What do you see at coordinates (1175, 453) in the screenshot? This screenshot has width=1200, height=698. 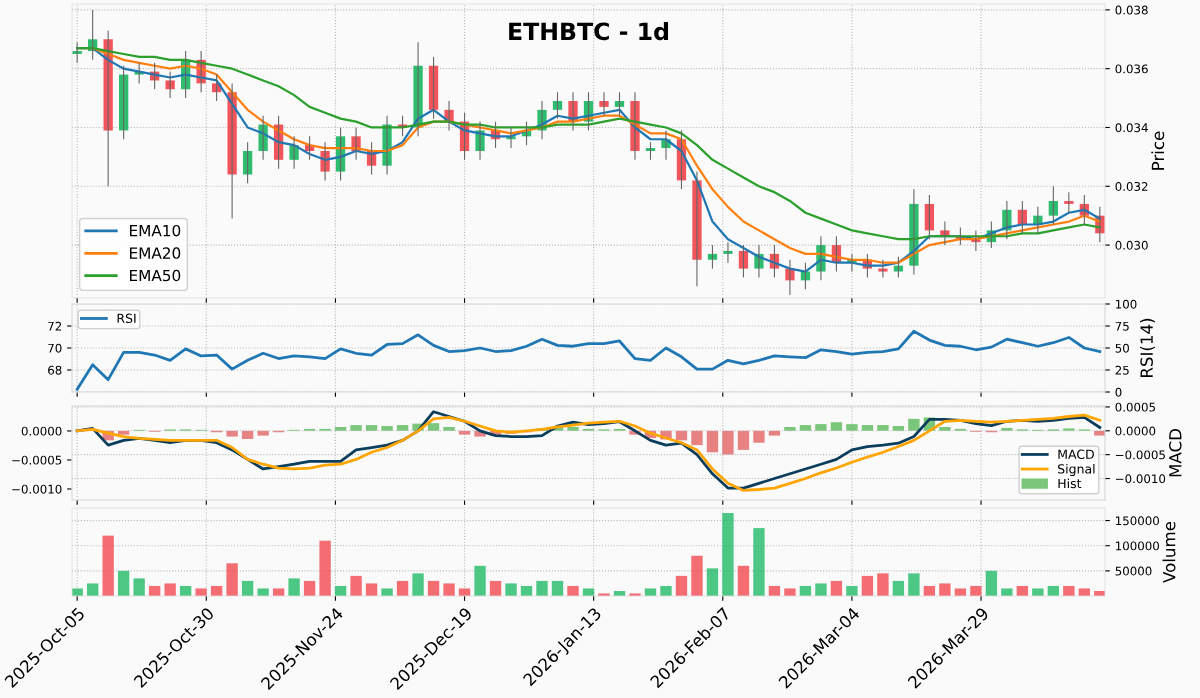 I see `y2-axis-title: MACD` at bounding box center [1175, 453].